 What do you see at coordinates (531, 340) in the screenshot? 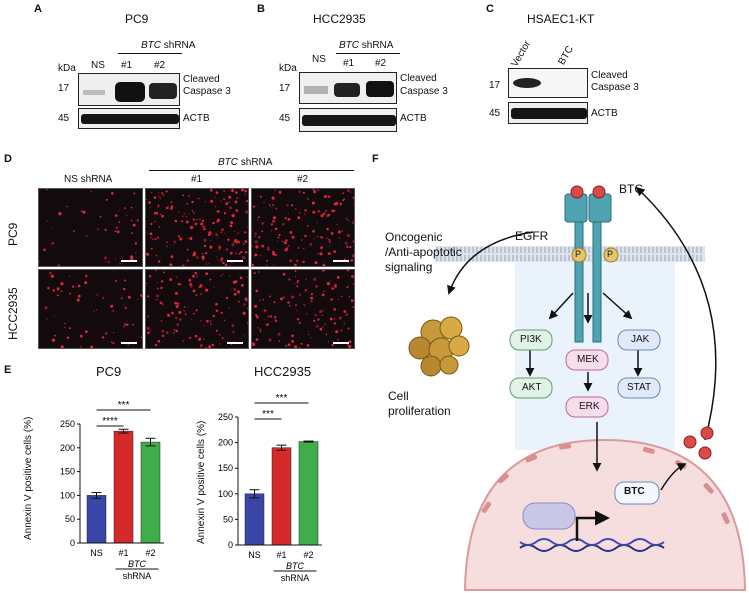
I see `pi3k-box` at bounding box center [531, 340].